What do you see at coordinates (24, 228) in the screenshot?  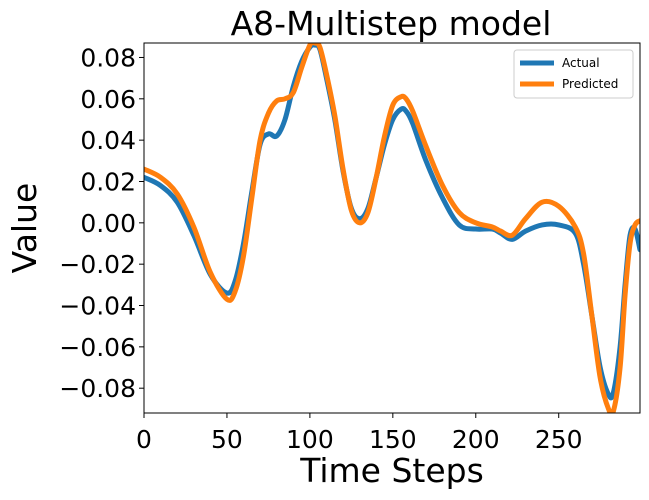 I see `y-axis-label: Value` at bounding box center [24, 228].